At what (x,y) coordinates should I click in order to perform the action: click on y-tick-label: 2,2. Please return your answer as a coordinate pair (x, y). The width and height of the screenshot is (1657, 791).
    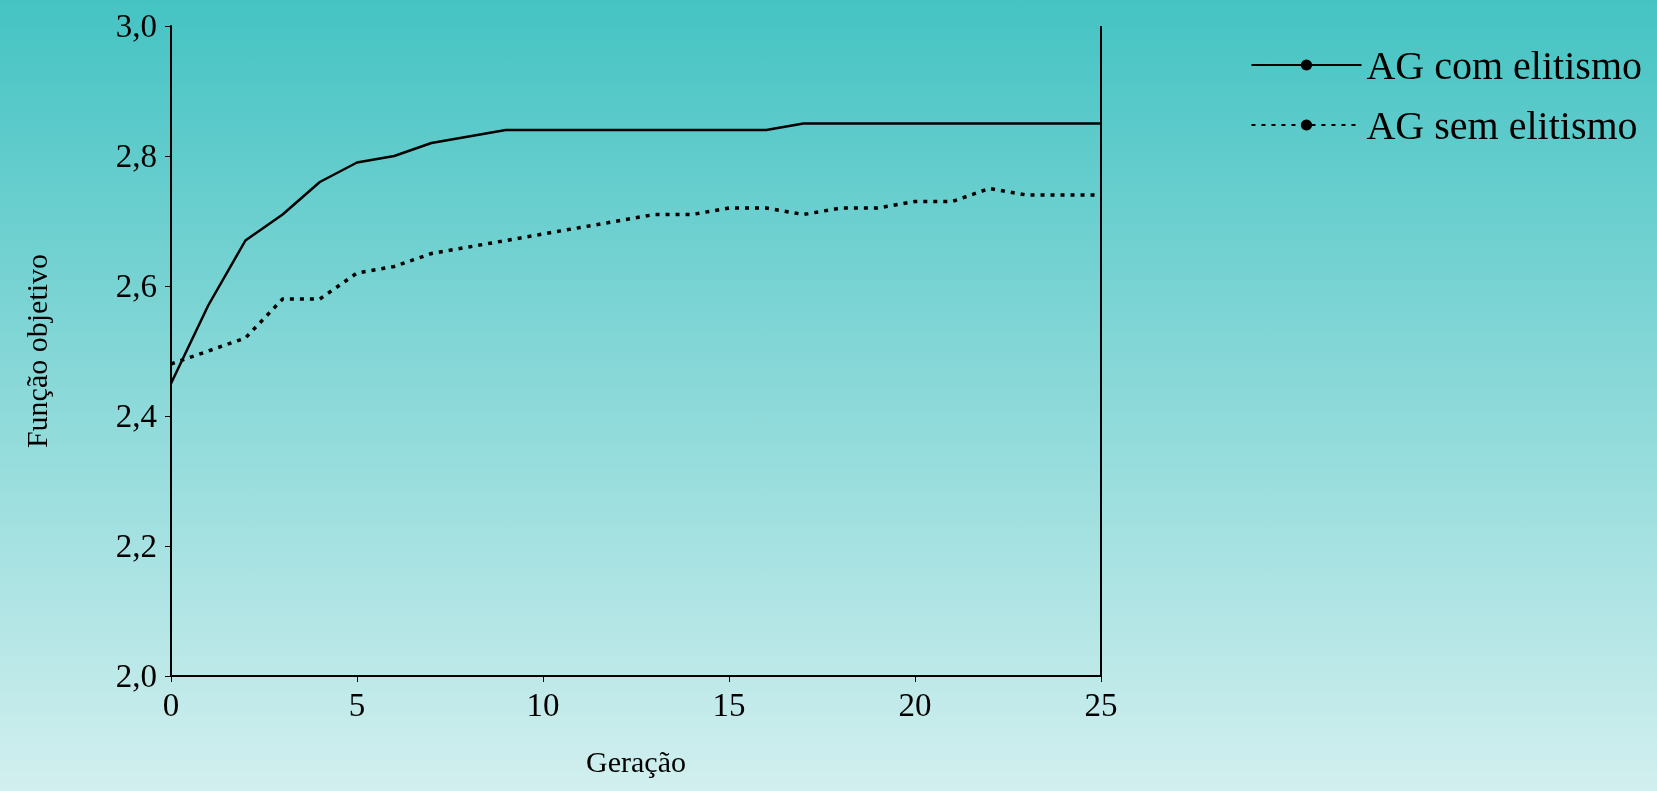
    Looking at the image, I should click on (136, 546).